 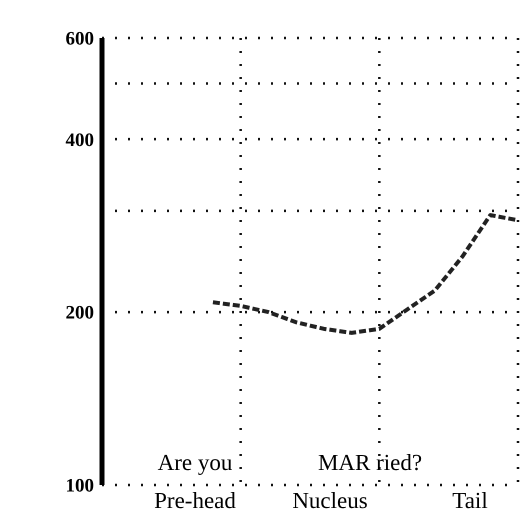 What do you see at coordinates (80, 486) in the screenshot?
I see `y-tick-label: 100` at bounding box center [80, 486].